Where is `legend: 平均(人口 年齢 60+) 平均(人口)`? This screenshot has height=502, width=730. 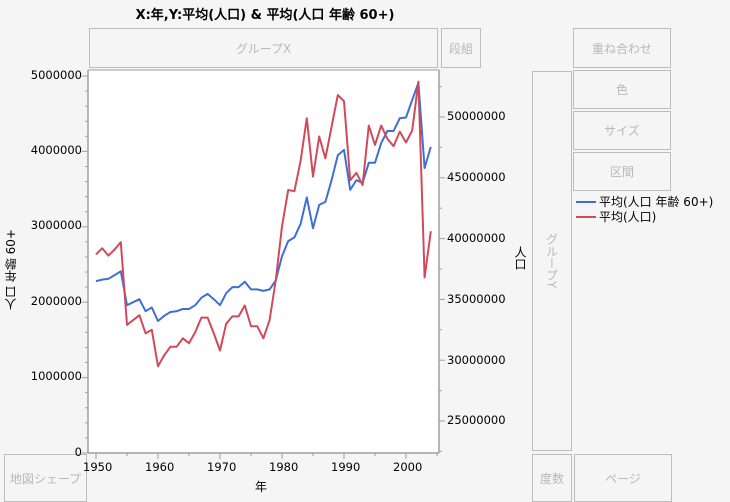 legend: 平均(人口 年齢 60+) 平均(人口) is located at coordinates (644, 209).